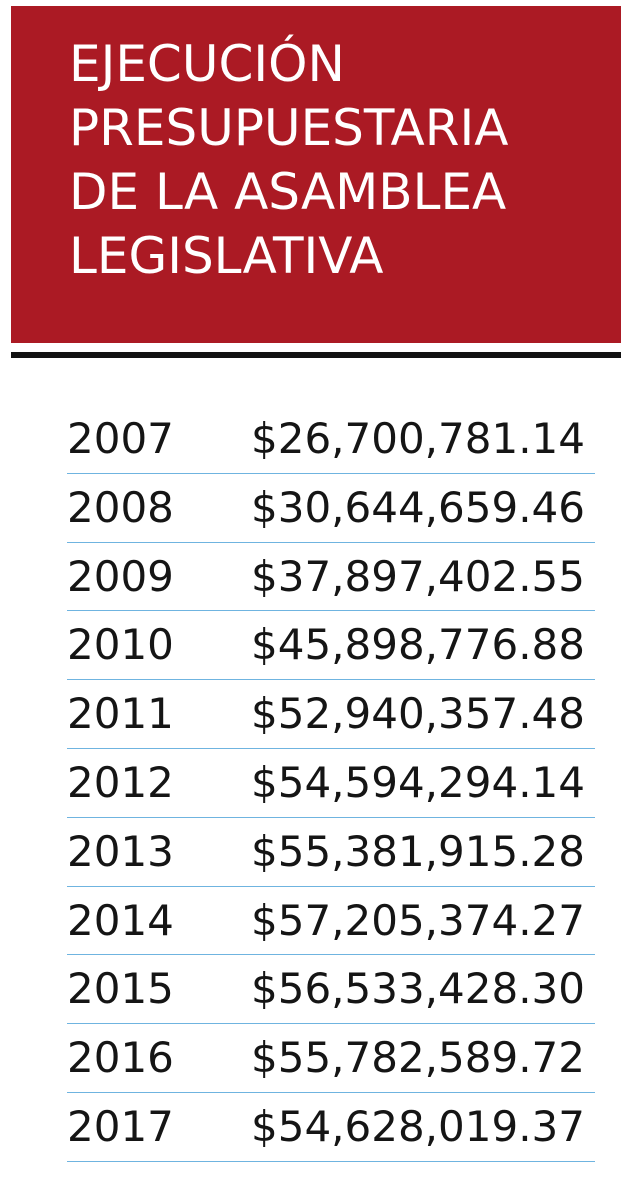  I want to click on table-row: 2008 $30,644,659.46, so click(331, 508).